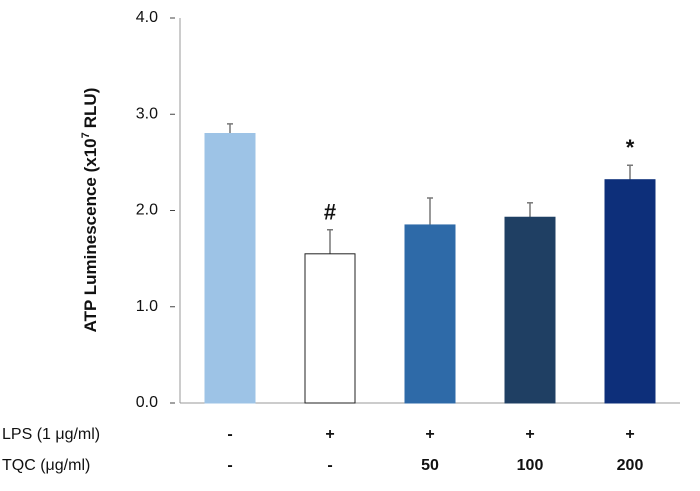  I want to click on row-label: TQC (μg/ml), so click(46, 465).